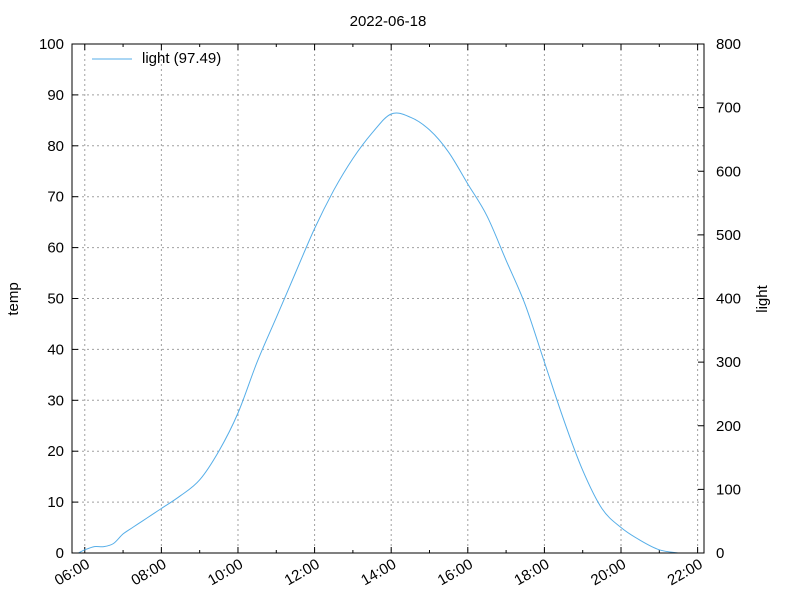  What do you see at coordinates (51, 44) in the screenshot?
I see `y-tick-label: 100` at bounding box center [51, 44].